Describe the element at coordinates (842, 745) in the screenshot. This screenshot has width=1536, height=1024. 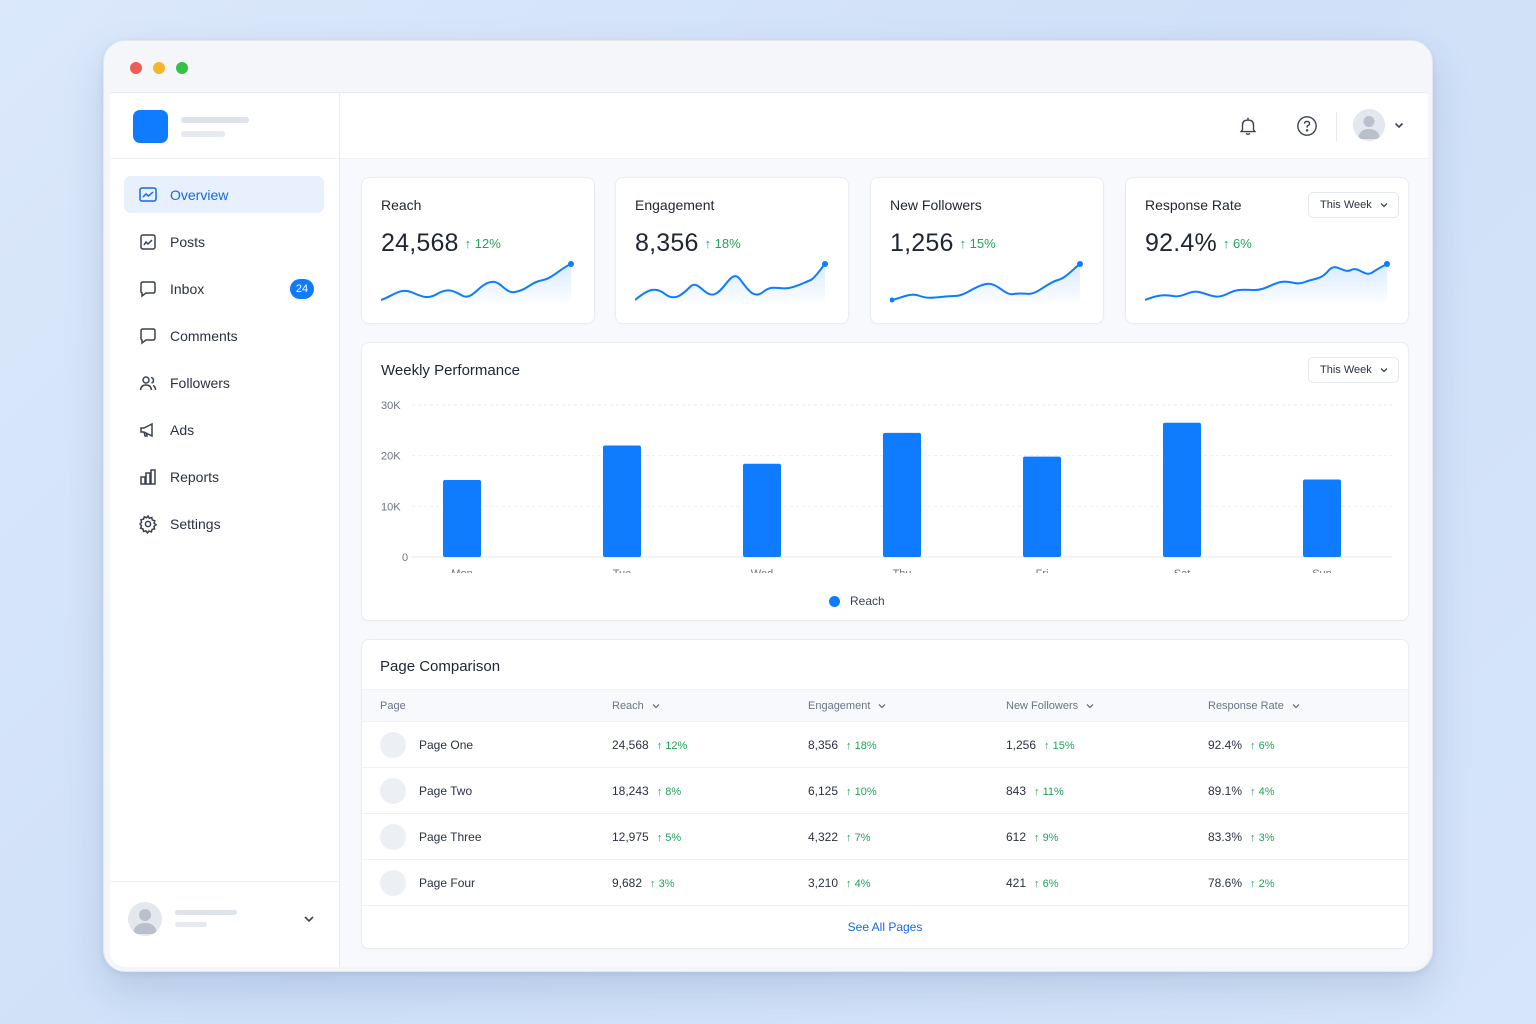
I see `engagement-cell: 8,356 ↑ 18%` at that location.